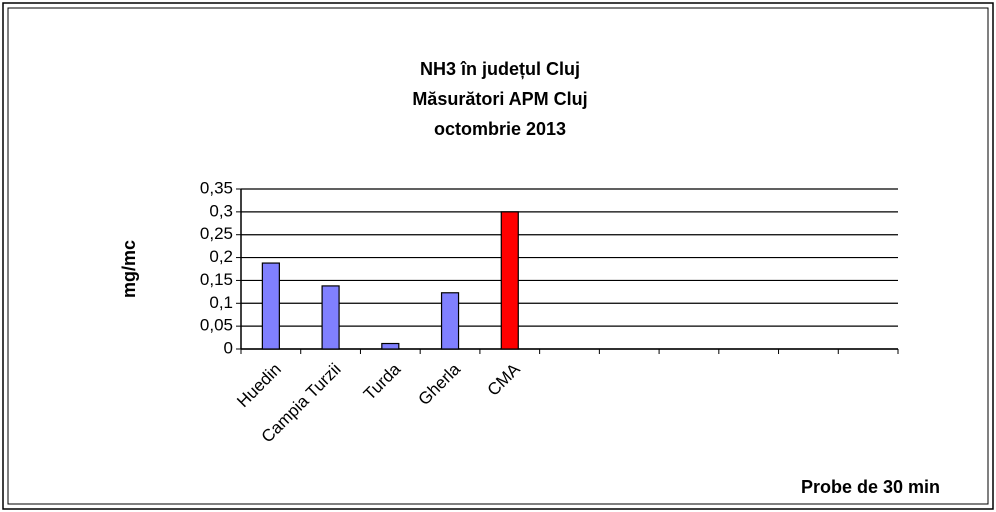  I want to click on y-tick-label: 0,1, so click(221, 302).